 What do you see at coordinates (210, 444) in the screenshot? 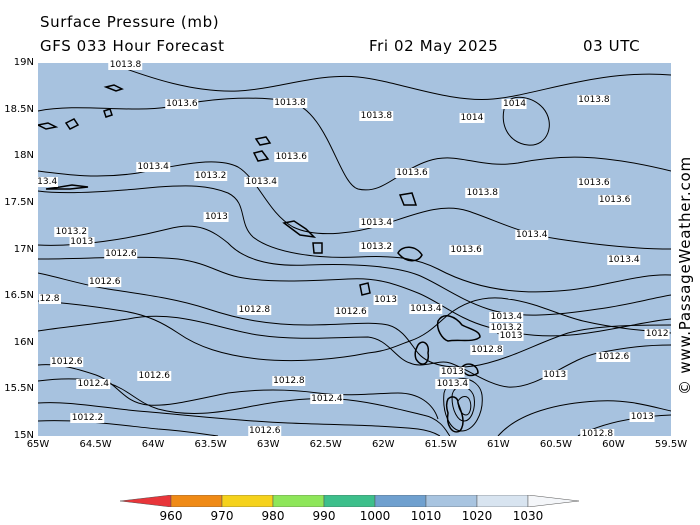
I see `longitude-label: 63.5W` at bounding box center [210, 444].